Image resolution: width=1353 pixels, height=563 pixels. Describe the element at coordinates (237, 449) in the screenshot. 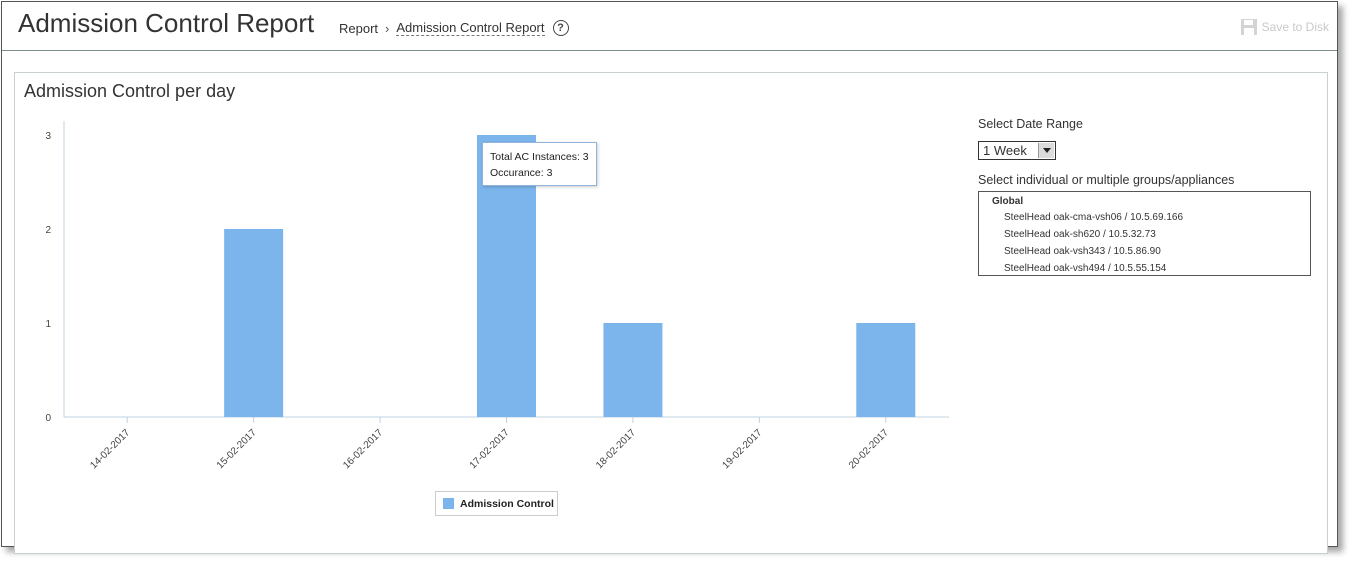

I see `x-tick-label: 15-02-2017` at that location.